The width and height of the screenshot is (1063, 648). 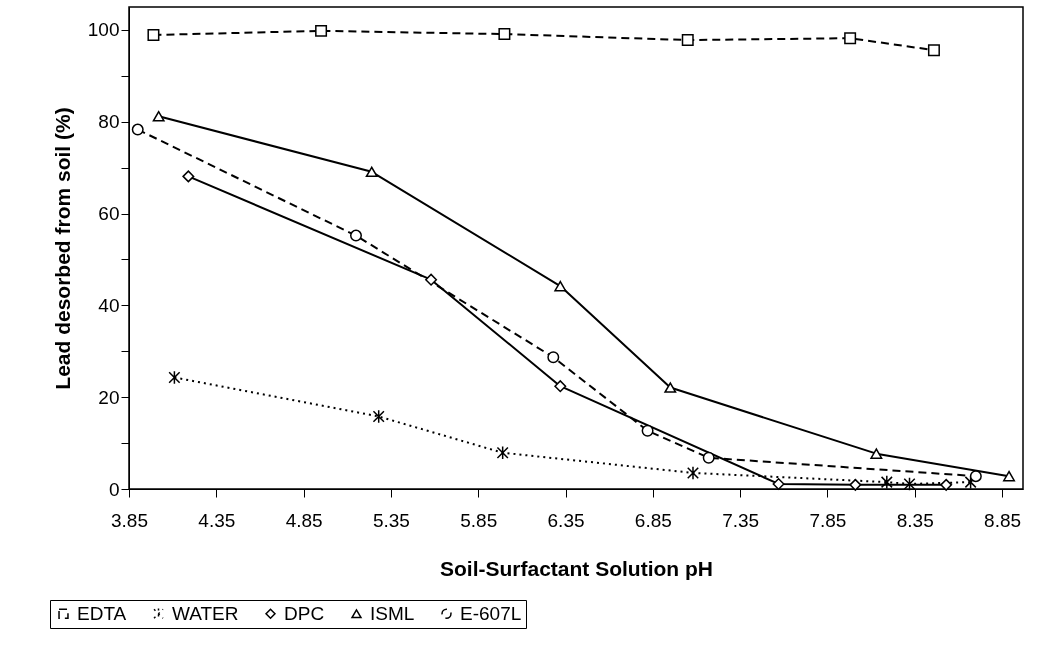 I want to click on y-tick-label: 20, so click(x=109, y=397).